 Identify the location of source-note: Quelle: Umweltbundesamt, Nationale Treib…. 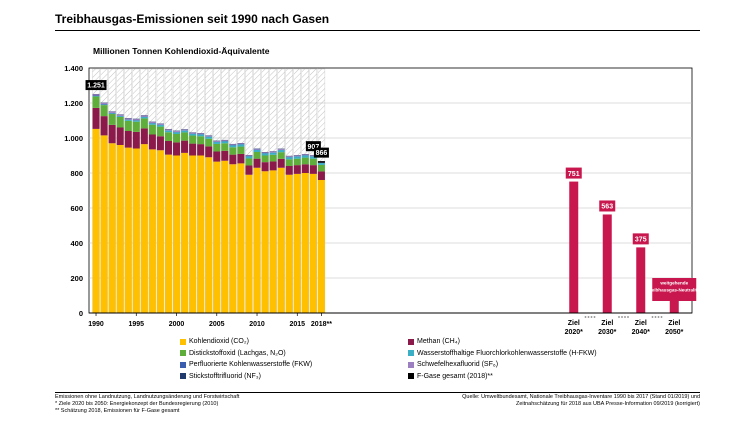
(520, 401).